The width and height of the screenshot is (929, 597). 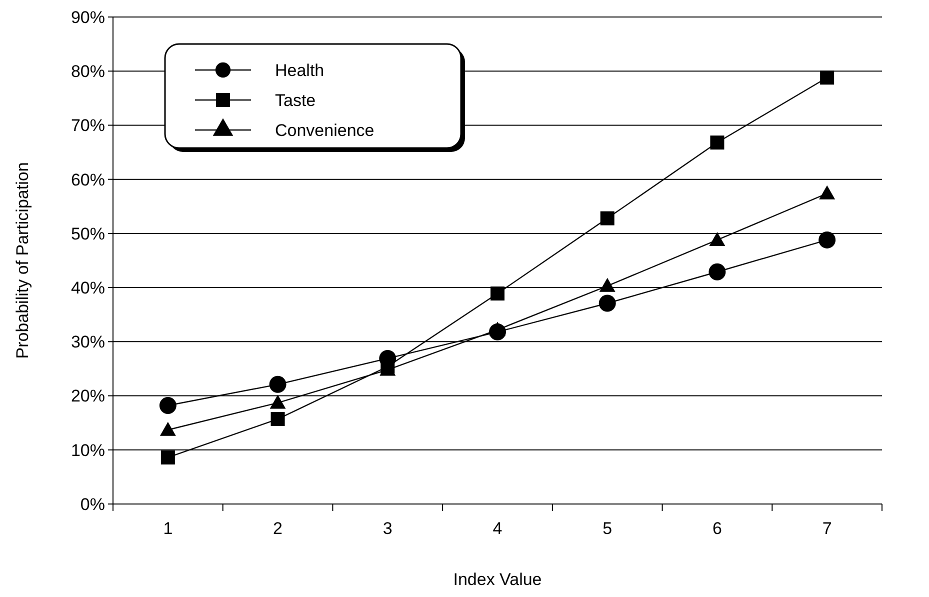 I want to click on y-tick-label: 20%, so click(x=87, y=396).